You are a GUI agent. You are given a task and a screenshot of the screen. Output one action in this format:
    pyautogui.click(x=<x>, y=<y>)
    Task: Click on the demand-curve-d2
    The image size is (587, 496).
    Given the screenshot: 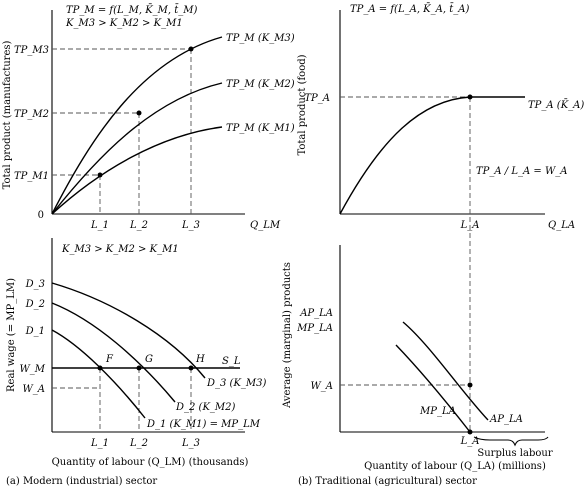 What is the action you would take?
    pyautogui.click(x=113, y=352)
    